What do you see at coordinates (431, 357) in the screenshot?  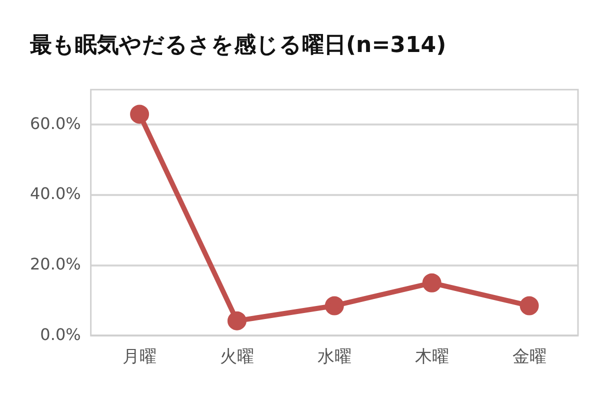 I see `x-tick-label: 木曜` at bounding box center [431, 357].